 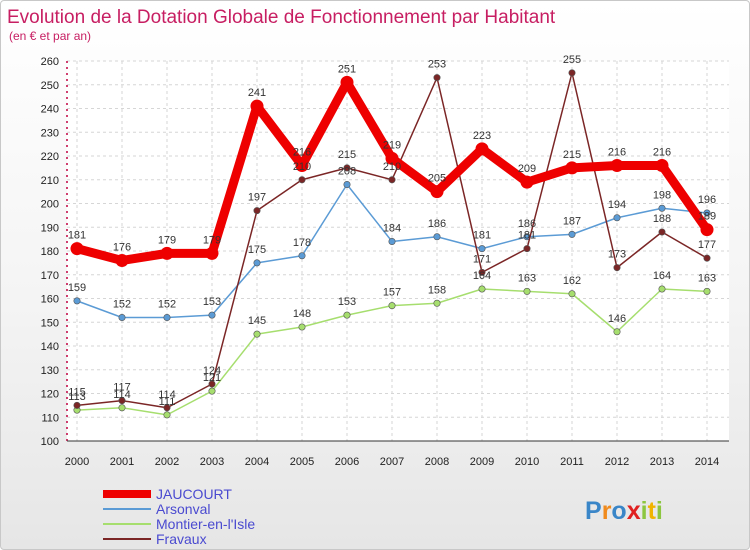 What do you see at coordinates (257, 321) in the screenshot?
I see `data-label: 145` at bounding box center [257, 321].